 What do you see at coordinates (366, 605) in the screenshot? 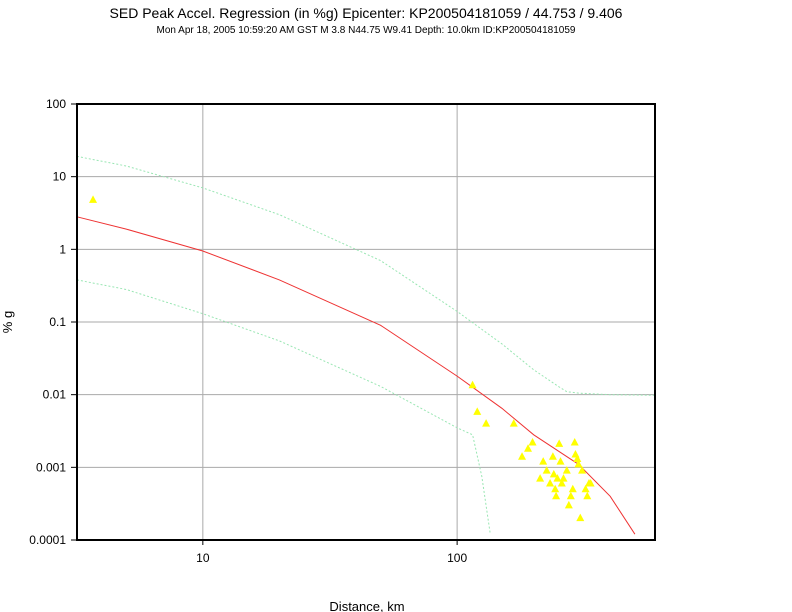
I see `x-axis-label: Distance, km` at bounding box center [366, 605].